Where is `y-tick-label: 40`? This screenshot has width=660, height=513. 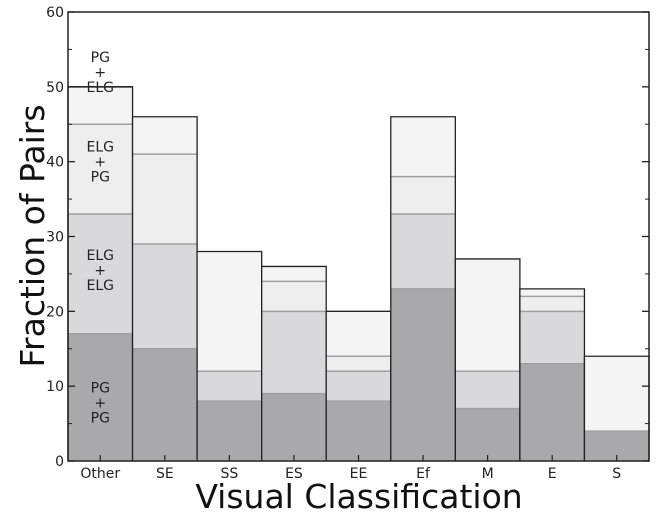
y-tick-label: 40 is located at coordinates (55, 163).